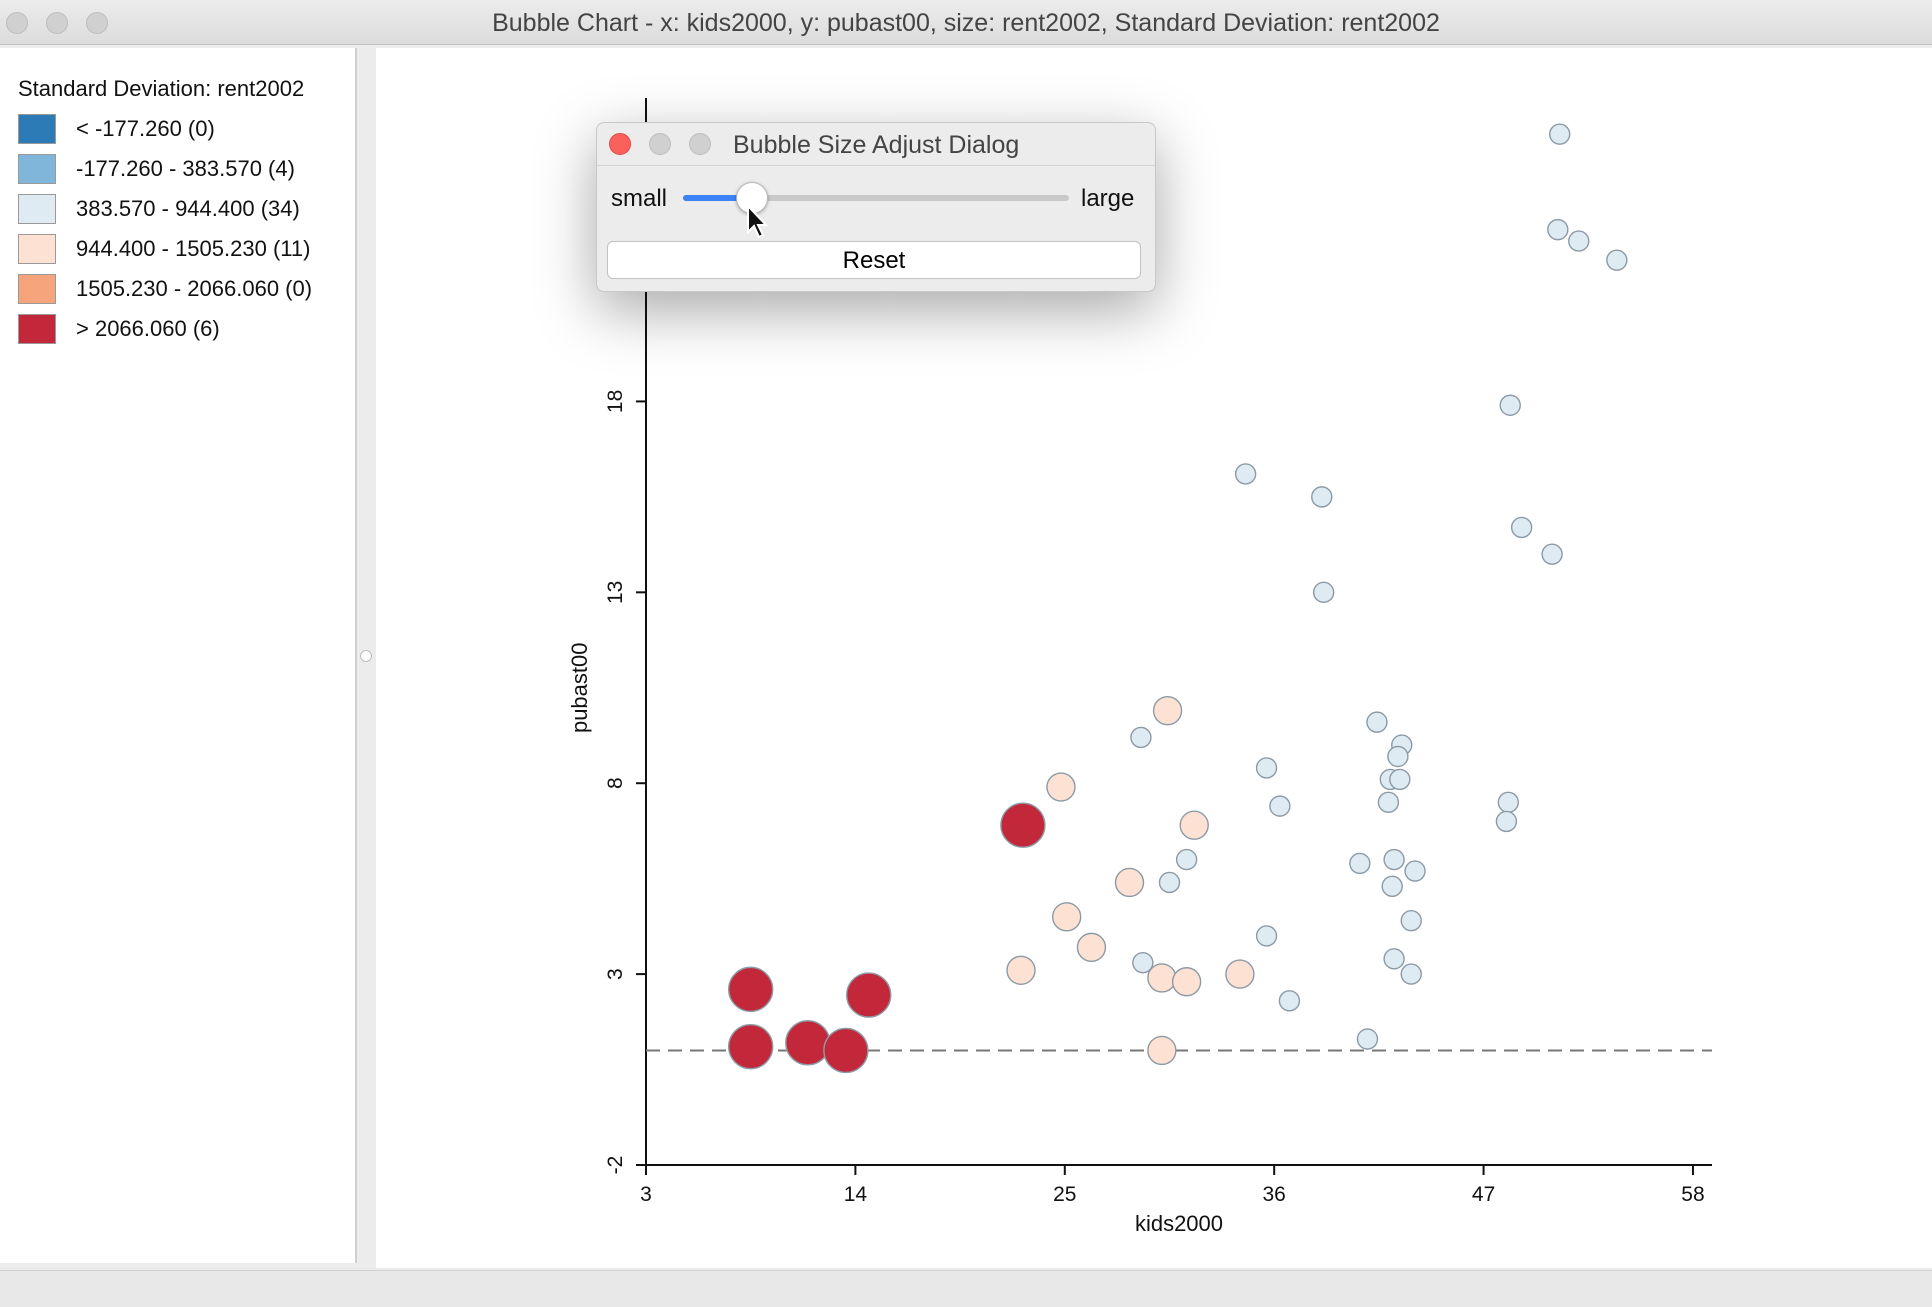  Describe the element at coordinates (646, 1194) in the screenshot. I see `x-tick-label: 3` at that location.